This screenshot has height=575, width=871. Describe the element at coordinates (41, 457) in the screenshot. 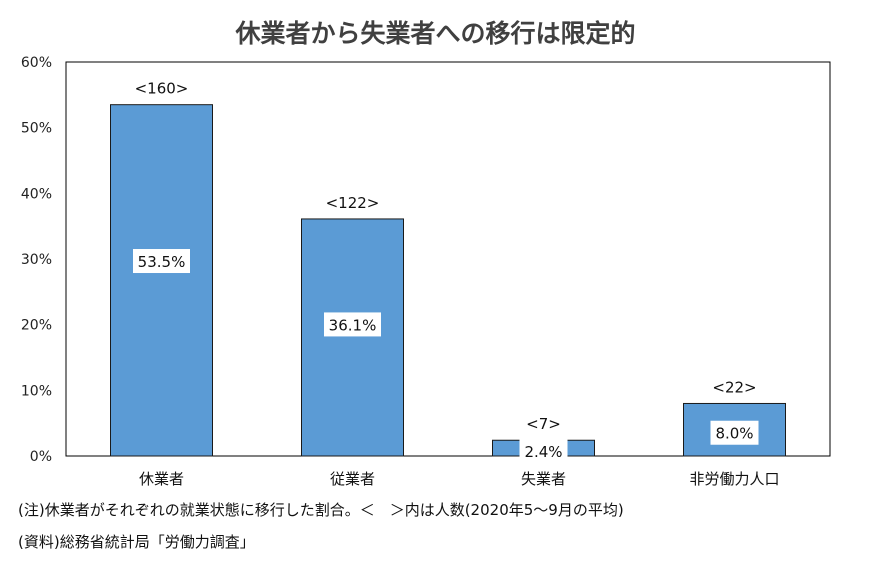

I see `y-tick-label: 0%` at that location.